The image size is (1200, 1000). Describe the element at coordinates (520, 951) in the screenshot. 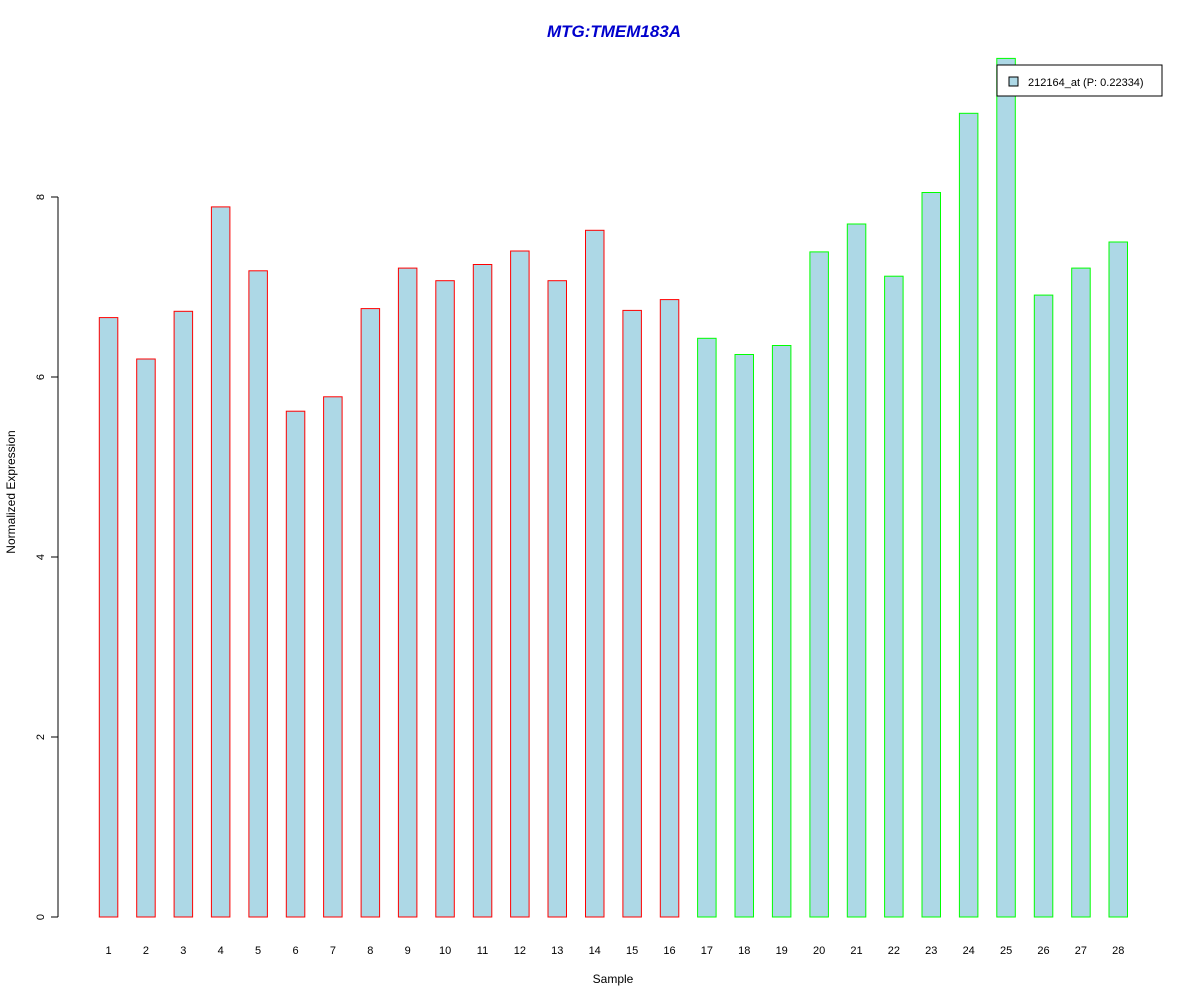

I see `x-tick-label: 12` at that location.